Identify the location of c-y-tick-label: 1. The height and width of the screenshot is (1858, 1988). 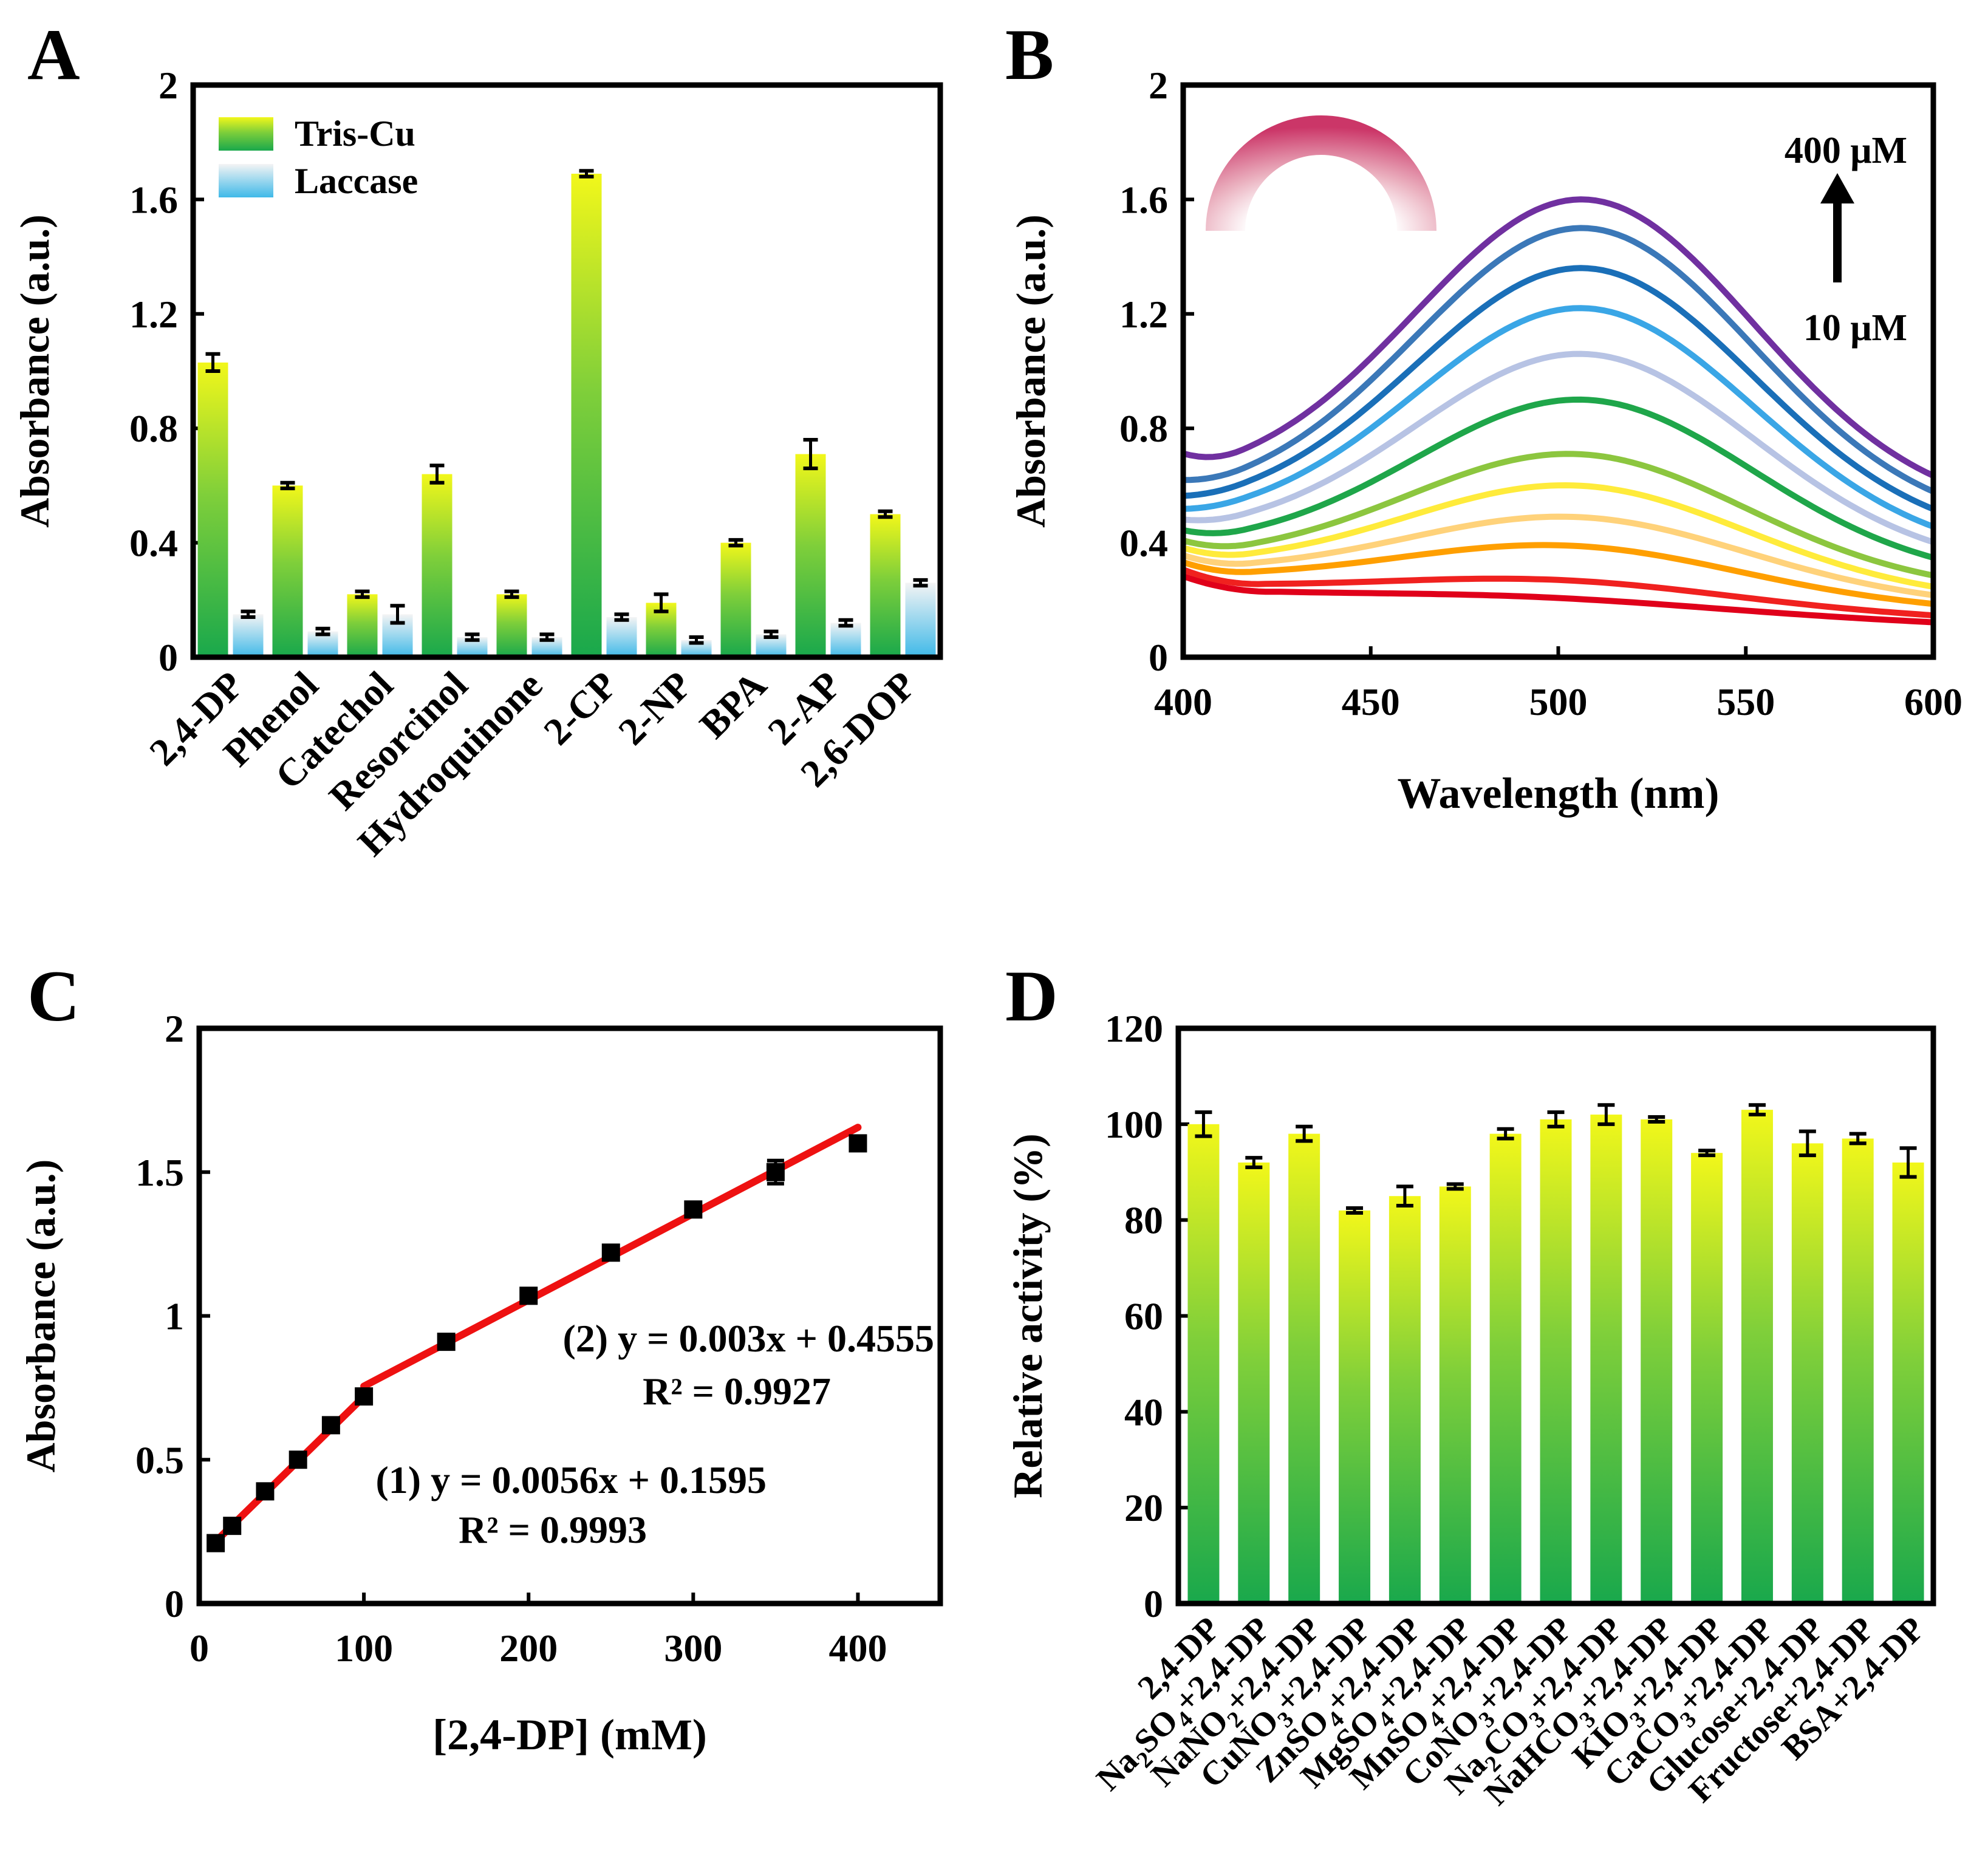
(174, 1316).